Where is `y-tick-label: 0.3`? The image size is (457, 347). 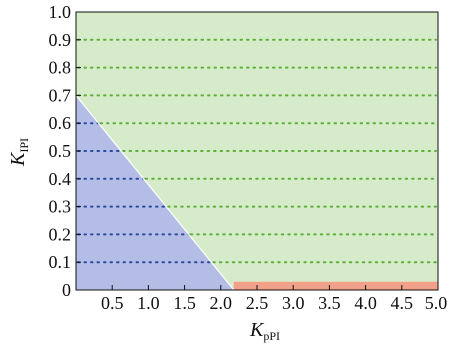
y-tick-label: 0.3 is located at coordinates (60, 207).